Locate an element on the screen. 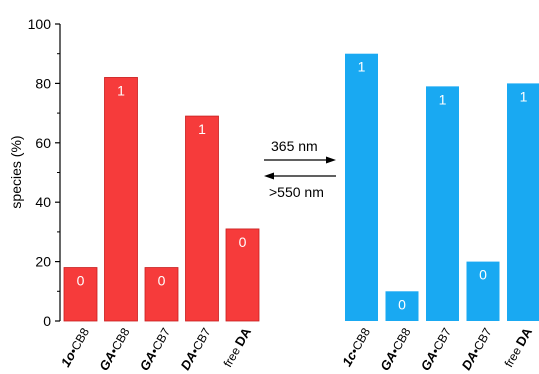  y-tick-label: 0 is located at coordinates (47, 321).